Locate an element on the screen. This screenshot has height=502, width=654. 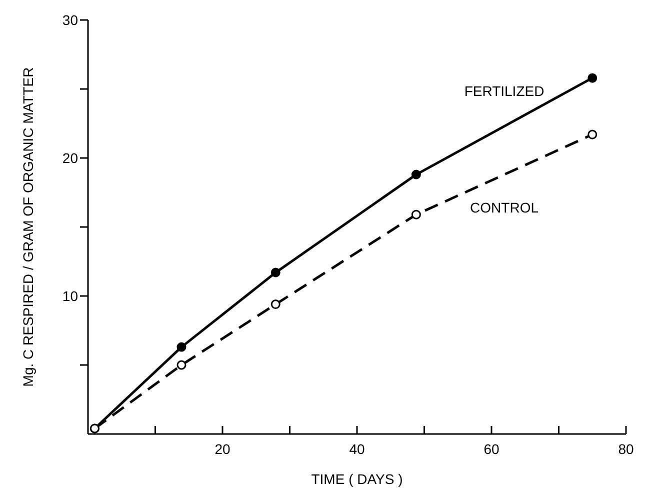
series-label: FERTILIZED is located at coordinates (504, 90).